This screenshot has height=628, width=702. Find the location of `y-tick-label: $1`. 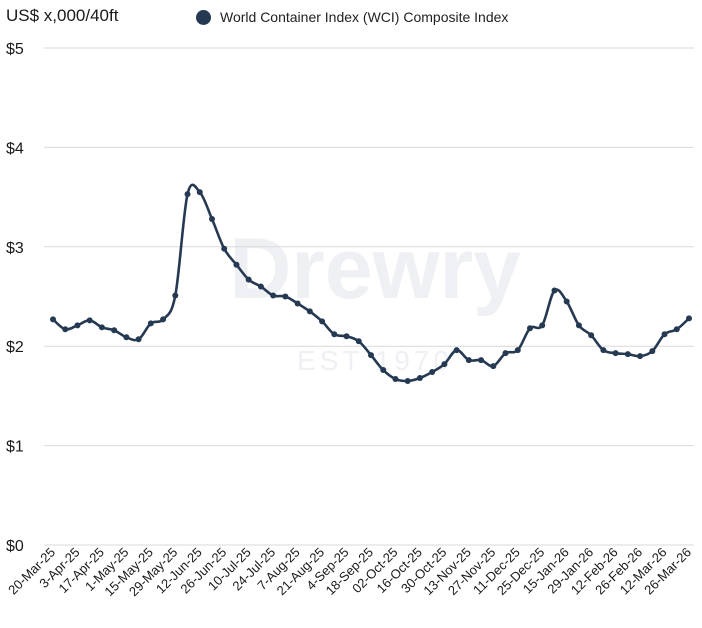

y-tick-label: $1 is located at coordinates (15, 447).